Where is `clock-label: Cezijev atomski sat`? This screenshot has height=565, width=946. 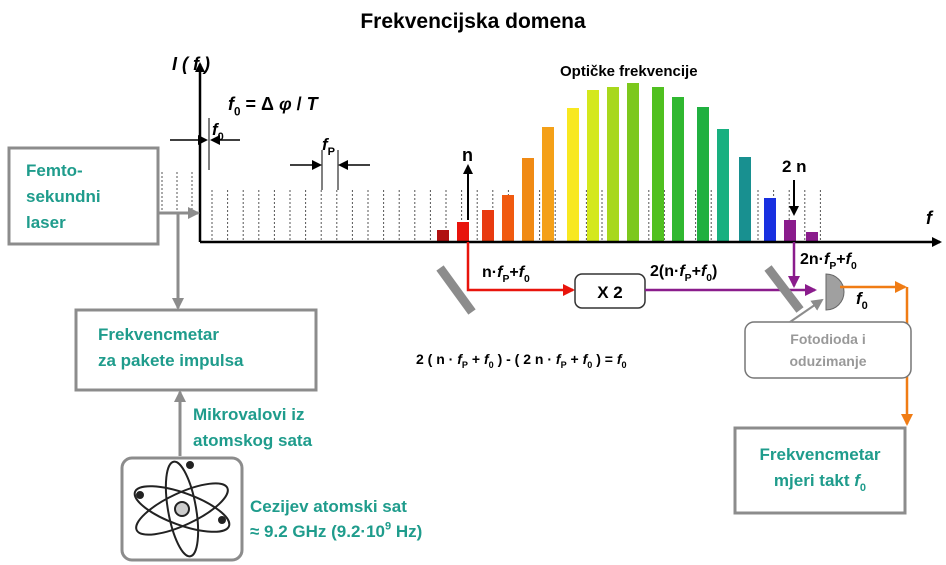 clock-label: Cezijev atomski sat is located at coordinates (328, 506).